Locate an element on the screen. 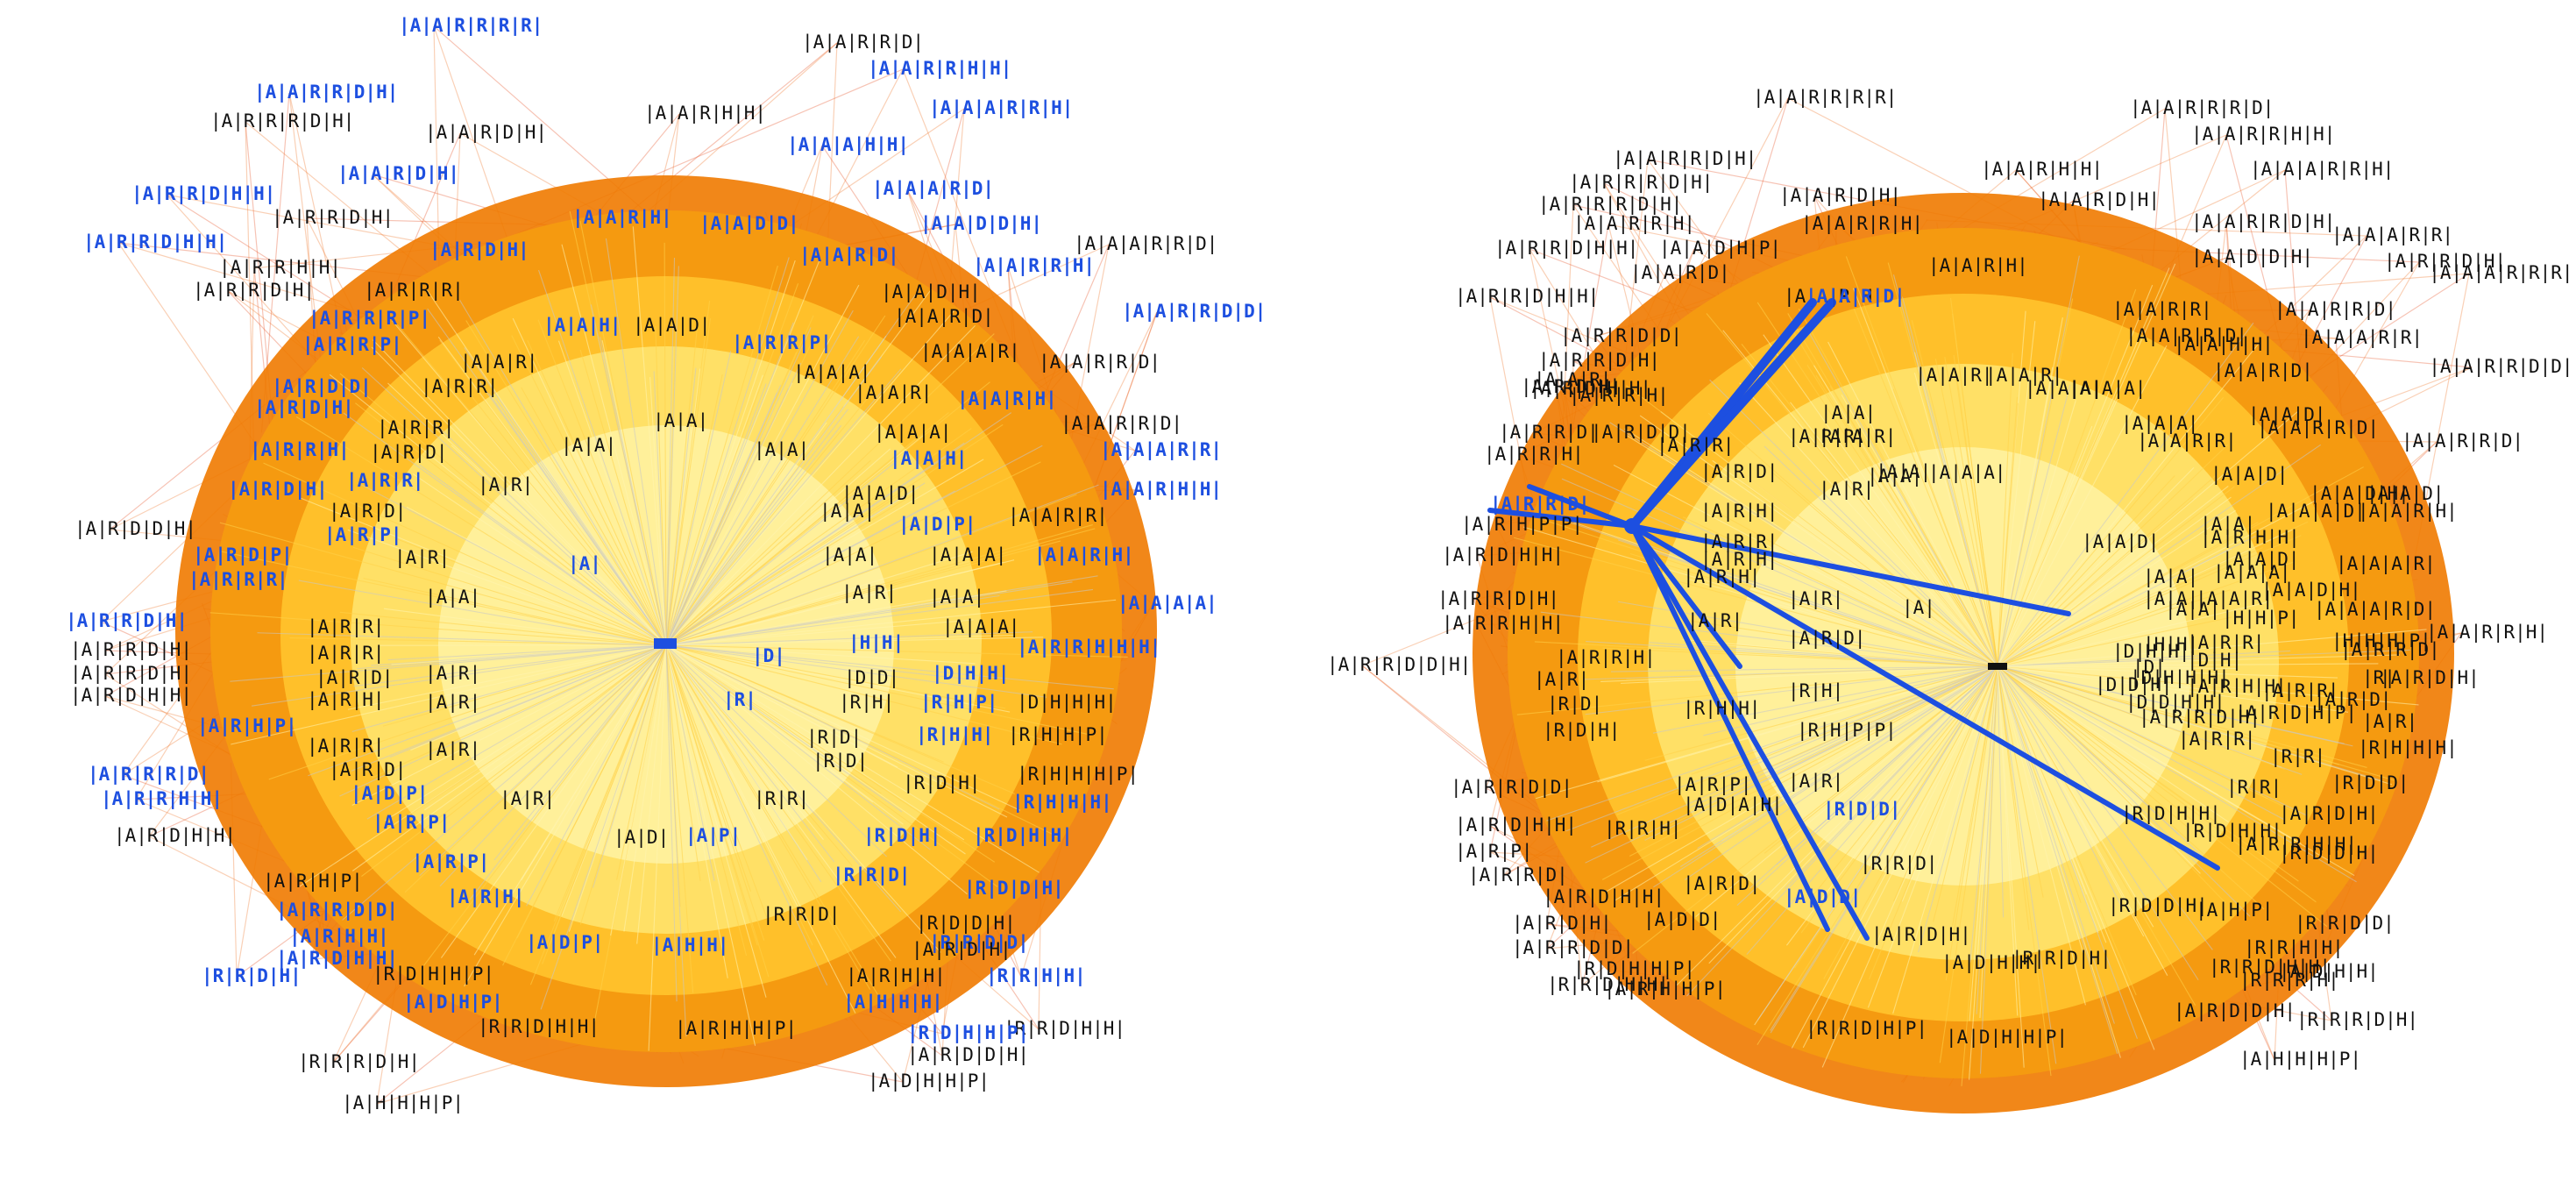 The width and height of the screenshot is (2576, 1181). node-label: |A|R|R|D|H|H| is located at coordinates (203, 194).